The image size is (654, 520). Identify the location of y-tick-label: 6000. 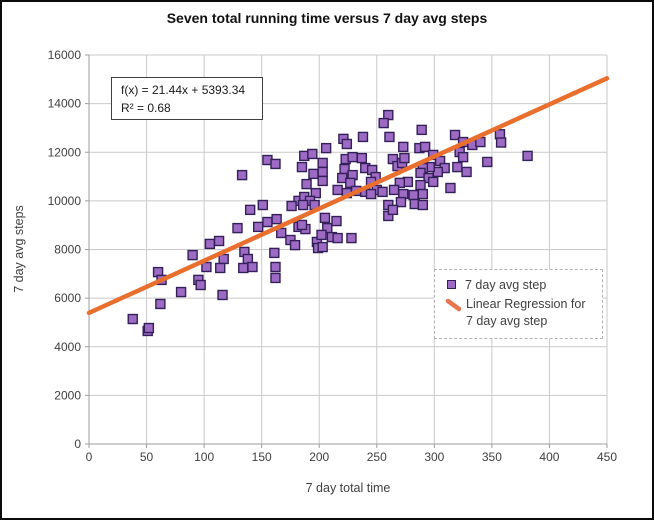
(67, 298).